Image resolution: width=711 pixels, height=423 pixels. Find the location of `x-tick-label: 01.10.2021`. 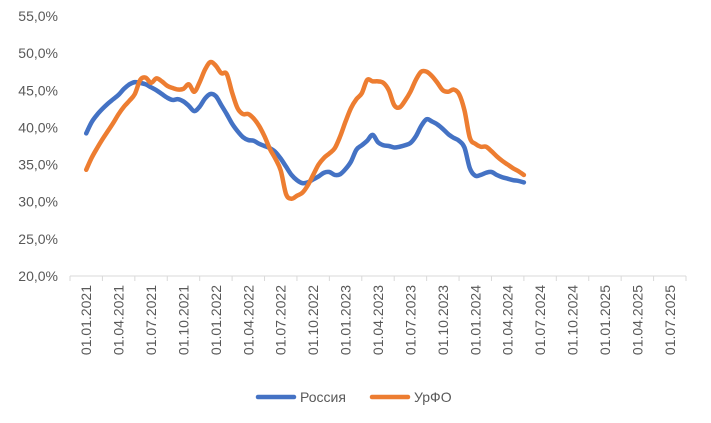

x-tick-label: 01.10.2021 is located at coordinates (183, 320).